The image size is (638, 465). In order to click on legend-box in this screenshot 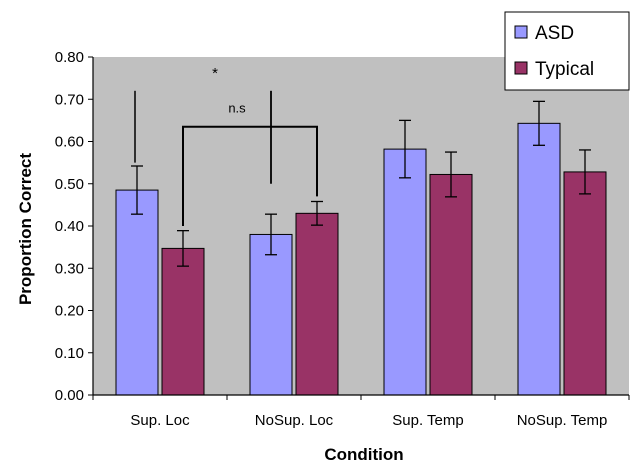, I will do `click(567, 51)`.